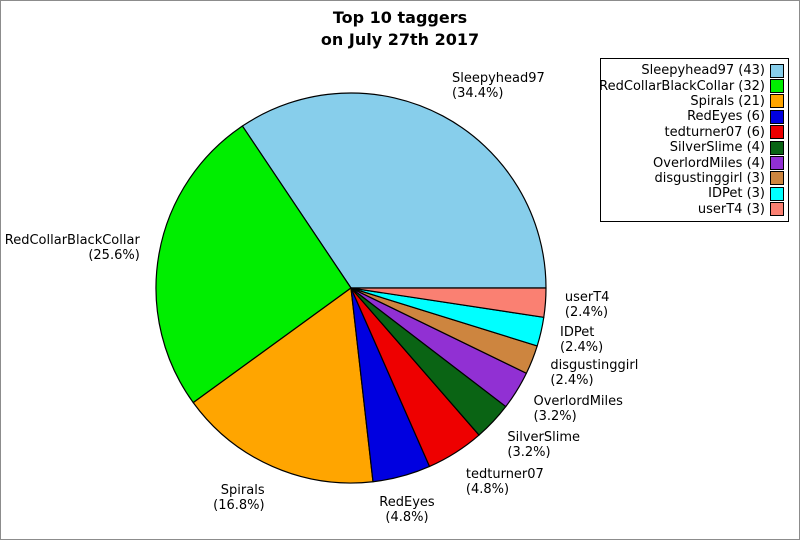 This screenshot has height=540, width=800. Describe the element at coordinates (736, 194) in the screenshot. I see `legend-item-label: IDPet (3)` at that location.